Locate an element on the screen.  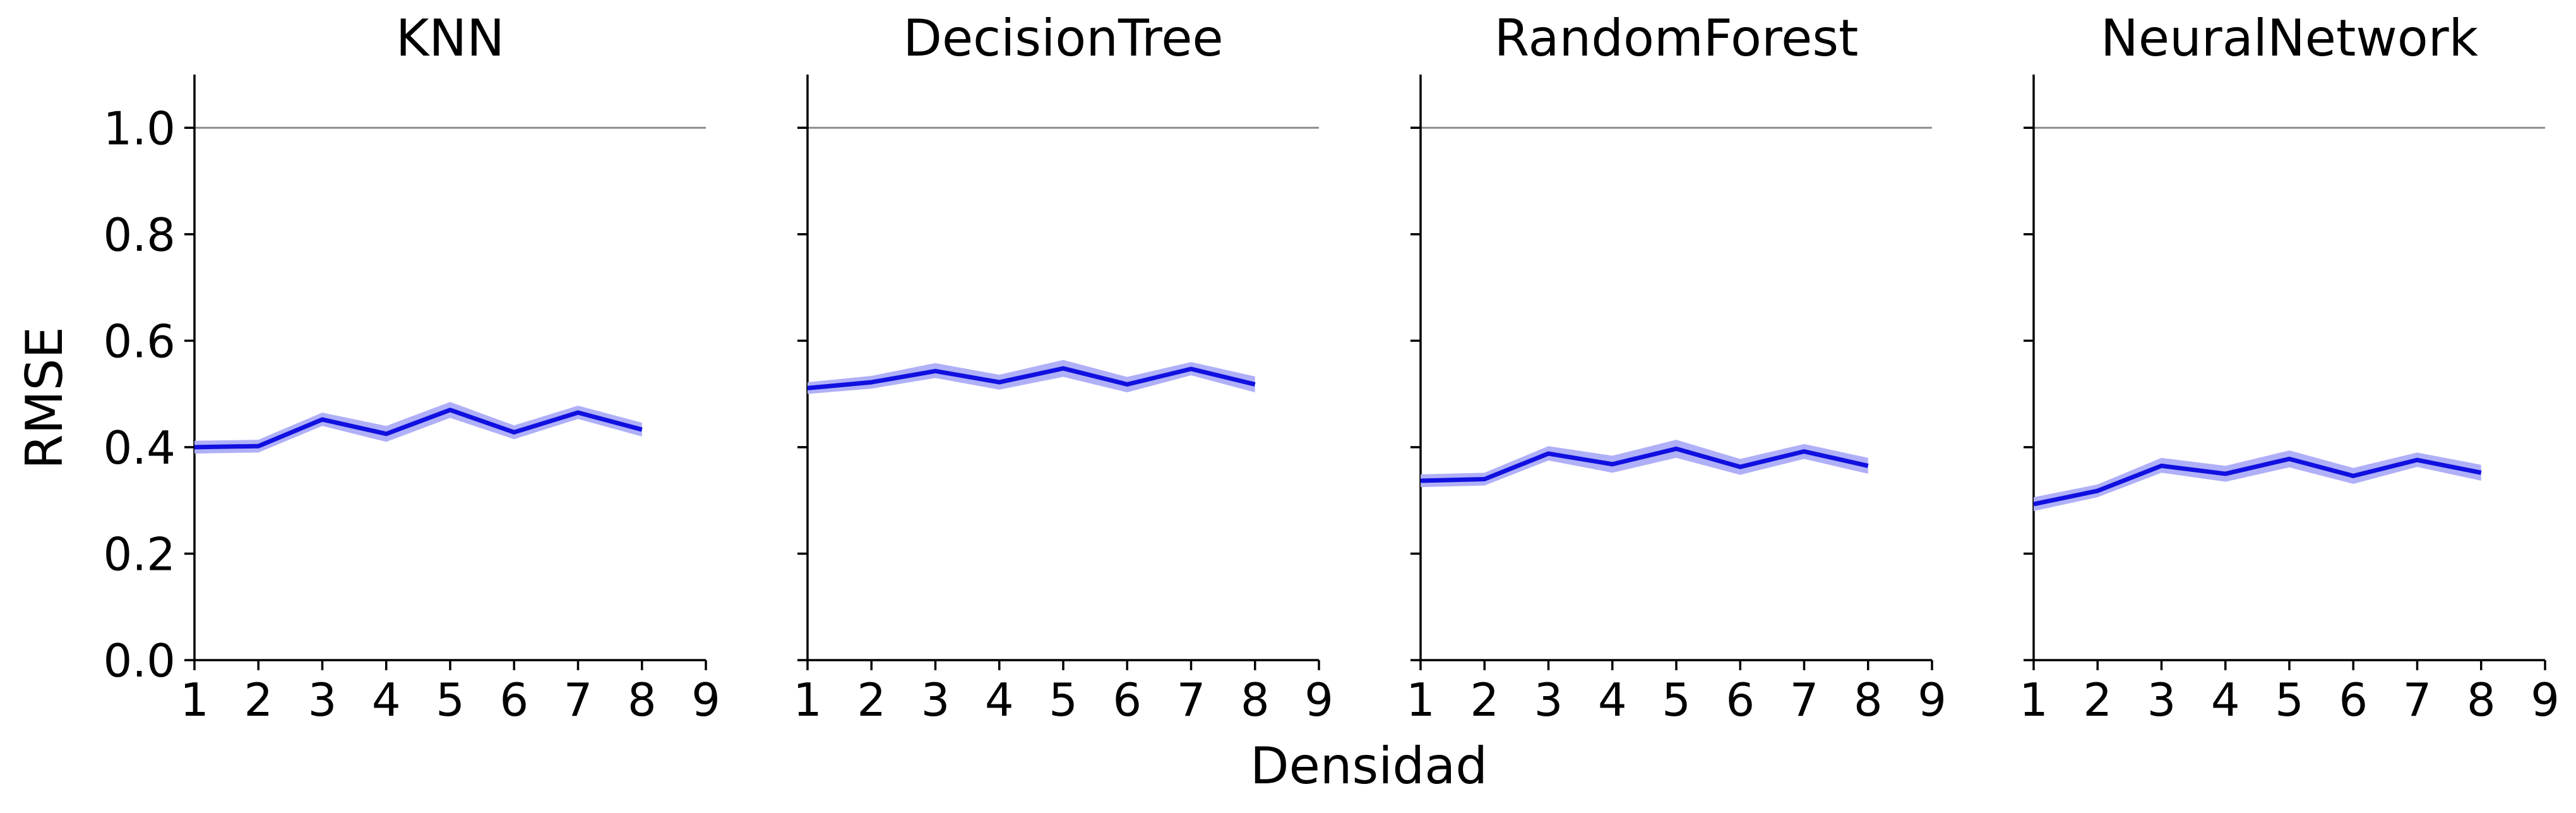
panel-title: RandomForest is located at coordinates (1676, 39).